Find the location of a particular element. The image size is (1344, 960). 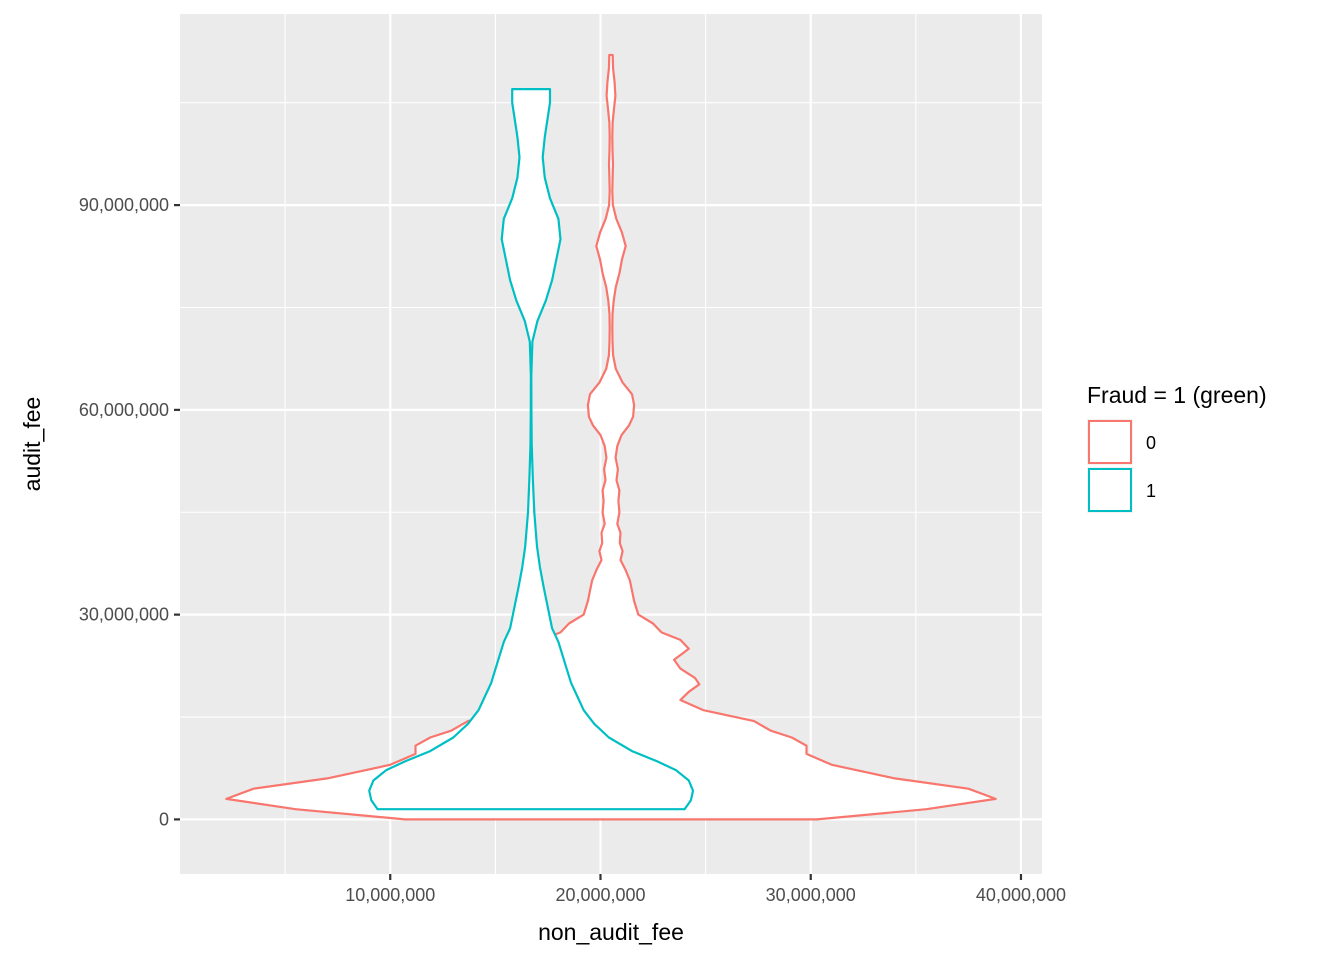

x-tick-label: 10,000,000 is located at coordinates (390, 895).